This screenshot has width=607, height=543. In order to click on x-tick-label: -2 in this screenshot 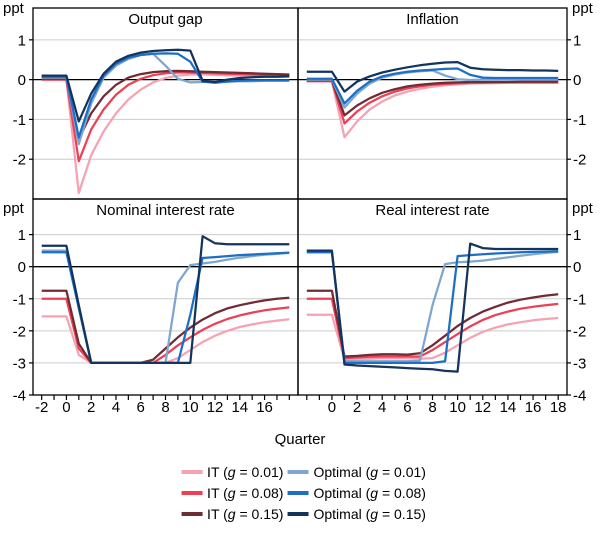, I will do `click(41, 407)`.